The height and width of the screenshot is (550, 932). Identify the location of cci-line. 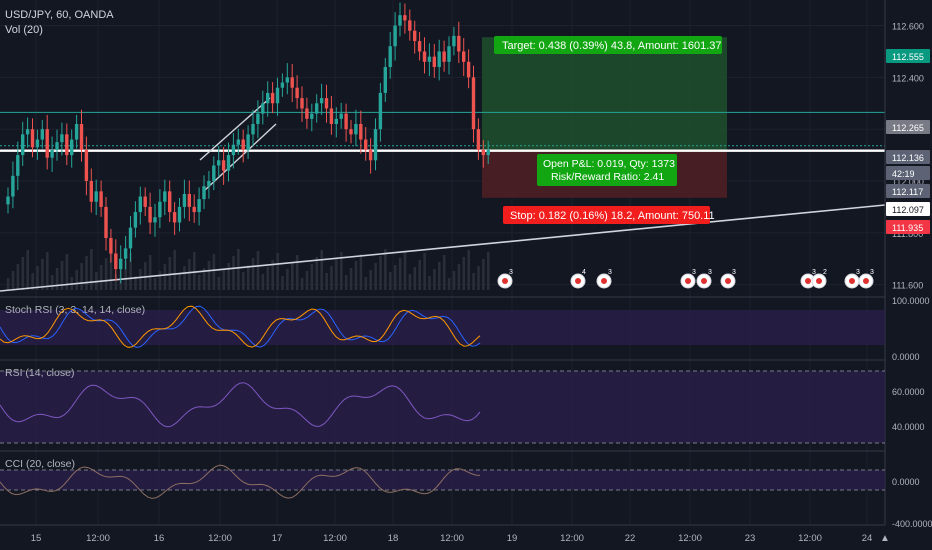
(240, 481).